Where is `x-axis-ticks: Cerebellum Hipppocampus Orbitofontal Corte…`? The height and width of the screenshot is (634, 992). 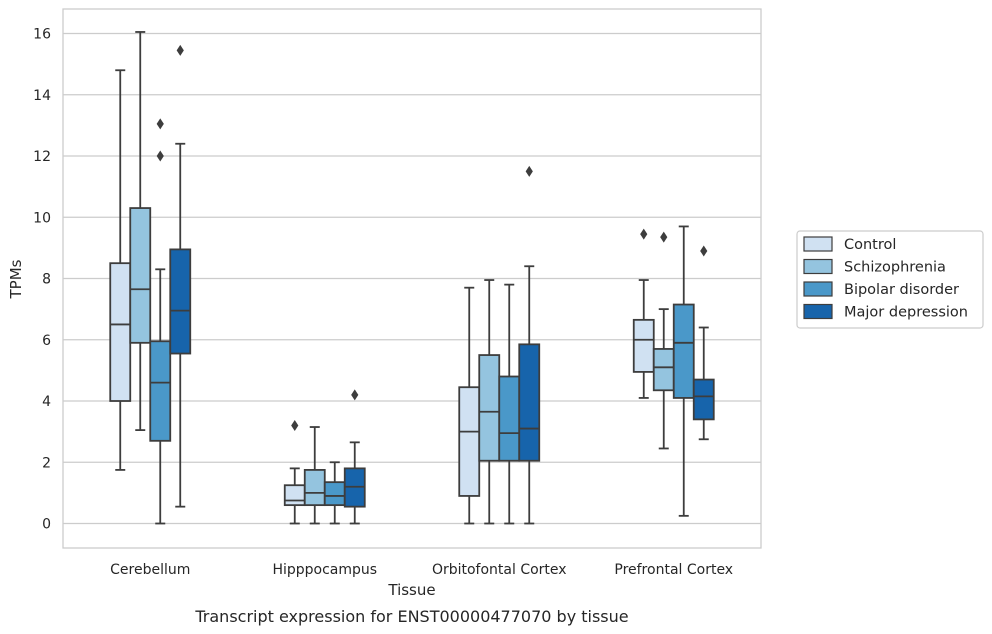 x-axis-ticks: Cerebellum Hipppocampus Orbitofontal Corte… is located at coordinates (421, 570).